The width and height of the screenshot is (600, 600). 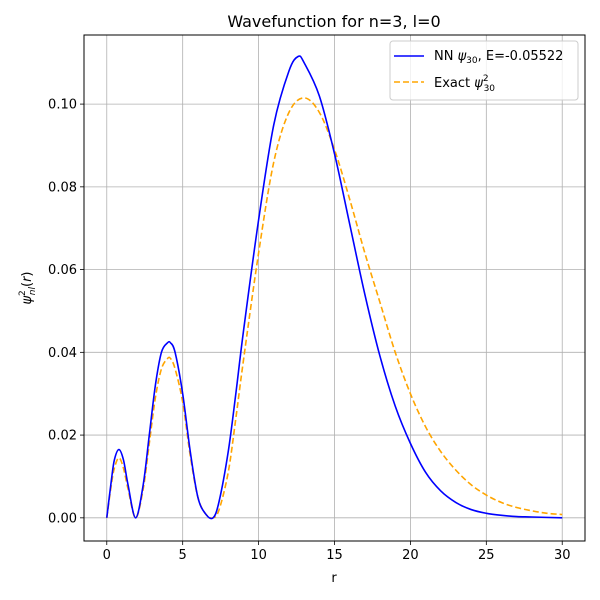 What do you see at coordinates (334, 555) in the screenshot?
I see `x-tick-label: 15` at bounding box center [334, 555].